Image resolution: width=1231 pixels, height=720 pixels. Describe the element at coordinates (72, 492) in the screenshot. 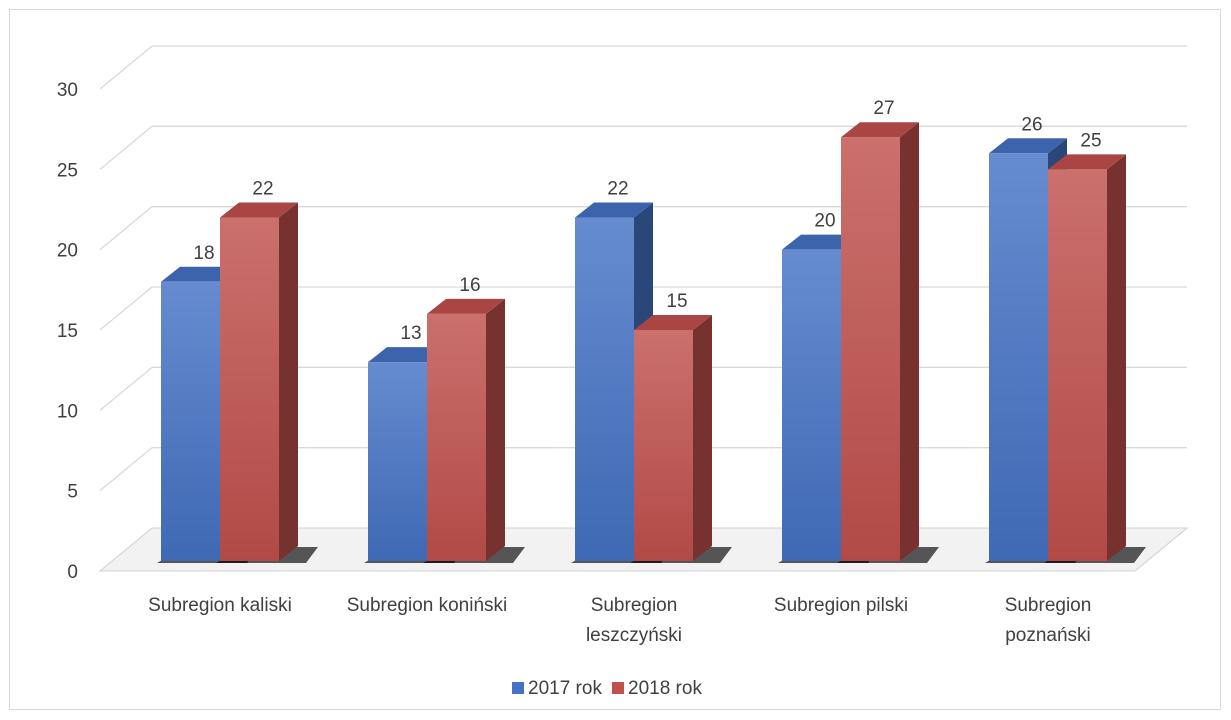

I see `y-tick-label: 5` at that location.